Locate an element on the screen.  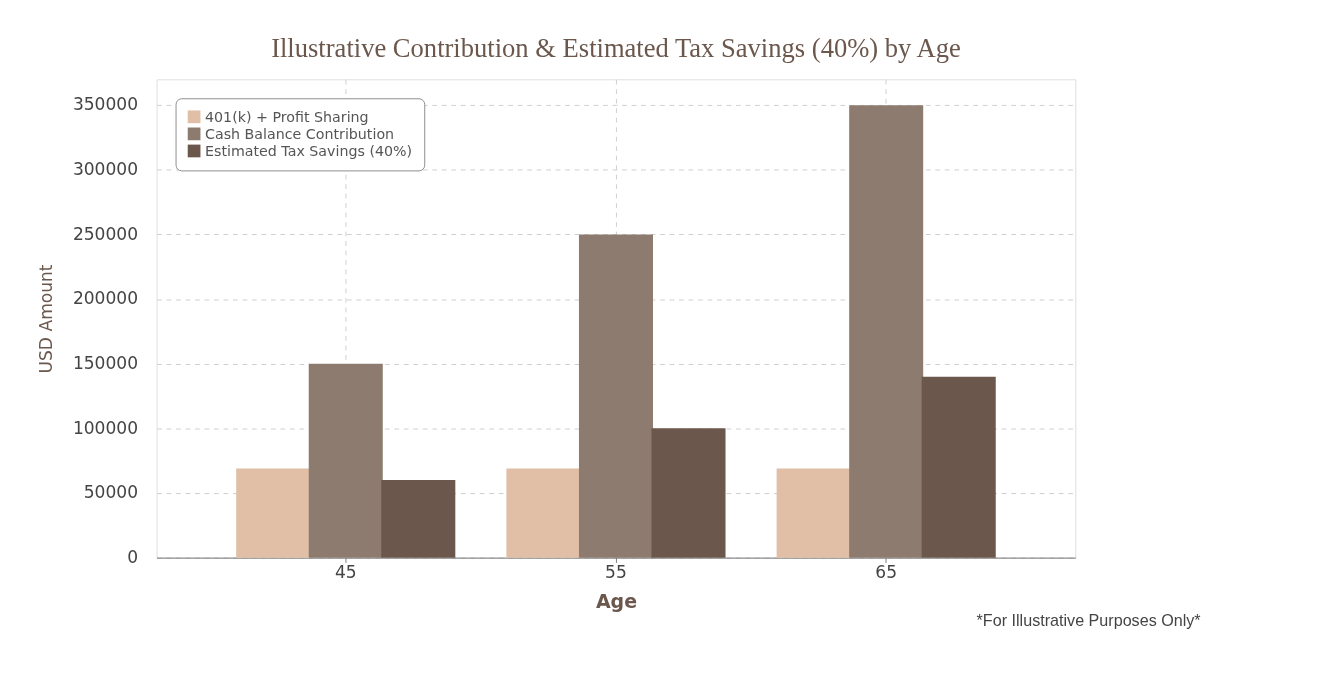
x-axis-title: Age is located at coordinates (616, 601).